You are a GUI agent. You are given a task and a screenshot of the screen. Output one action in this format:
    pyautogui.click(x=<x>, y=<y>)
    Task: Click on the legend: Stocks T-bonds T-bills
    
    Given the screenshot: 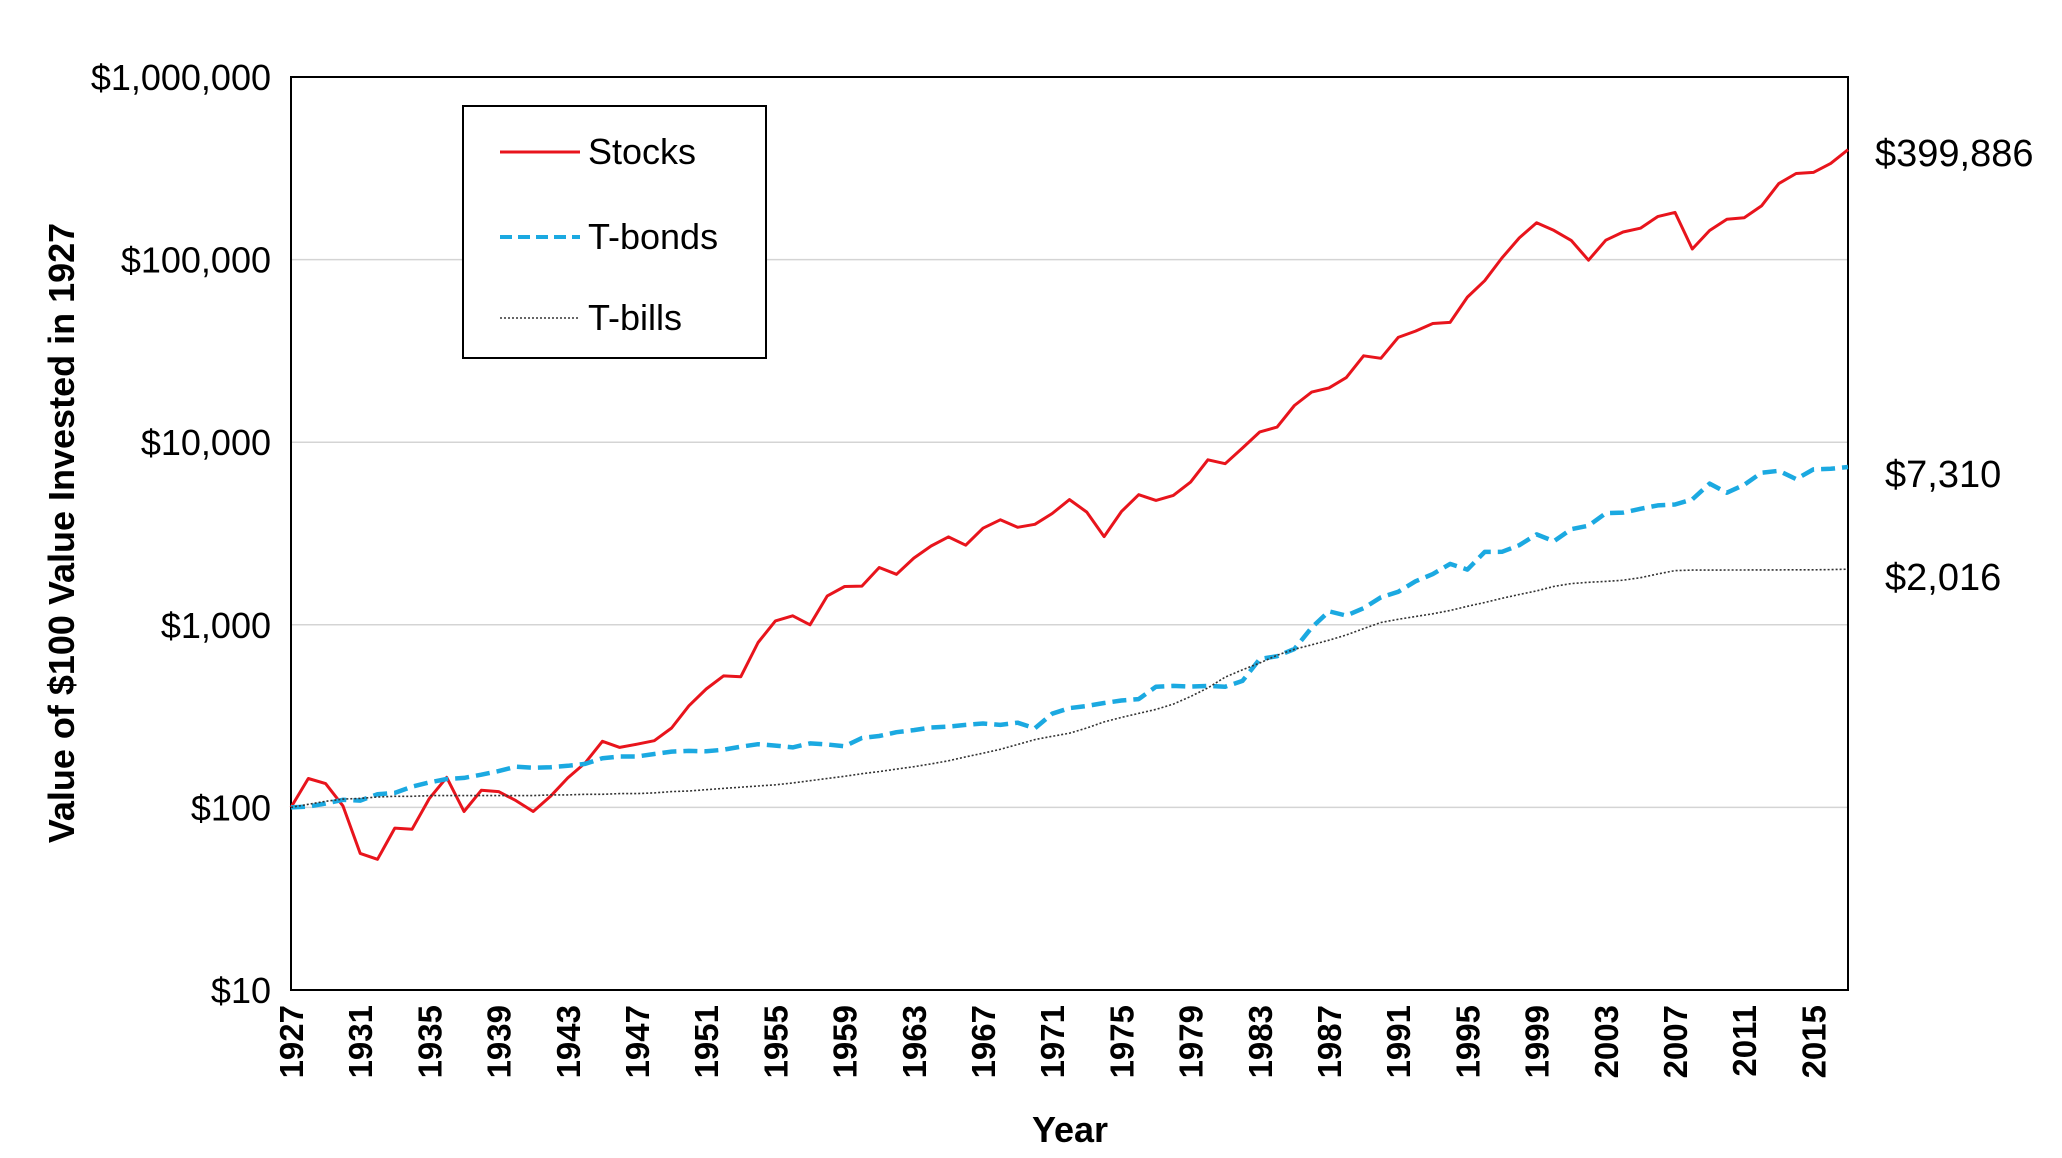 What is the action you would take?
    pyautogui.click(x=614, y=232)
    